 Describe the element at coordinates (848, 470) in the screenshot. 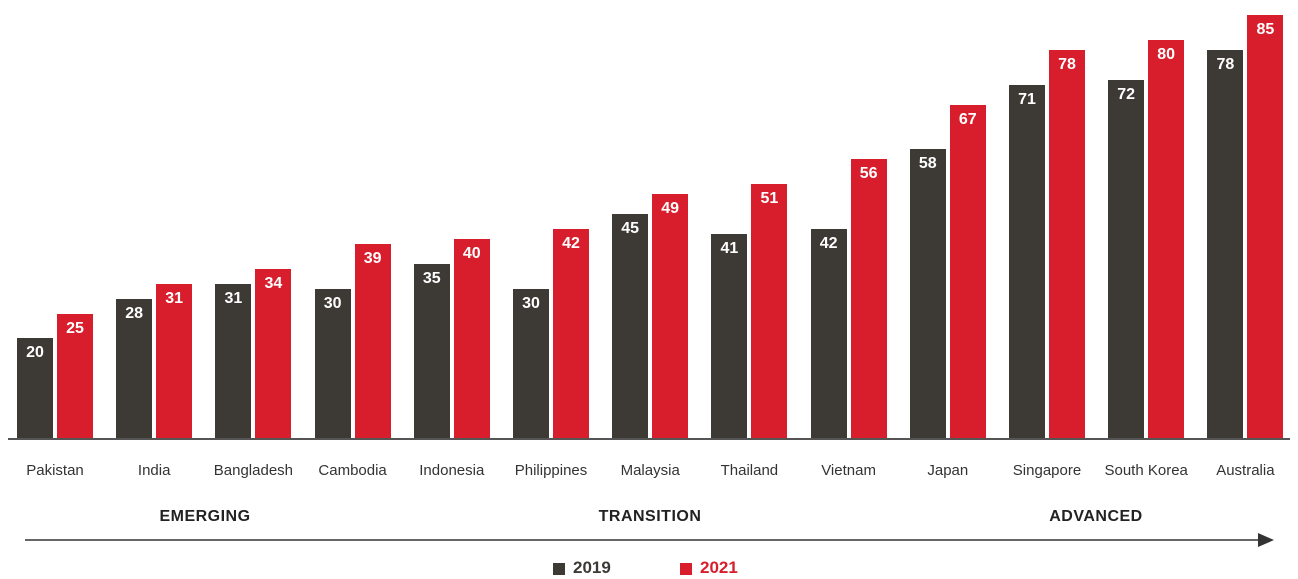

I see `x-tick-label: Vietnam` at that location.